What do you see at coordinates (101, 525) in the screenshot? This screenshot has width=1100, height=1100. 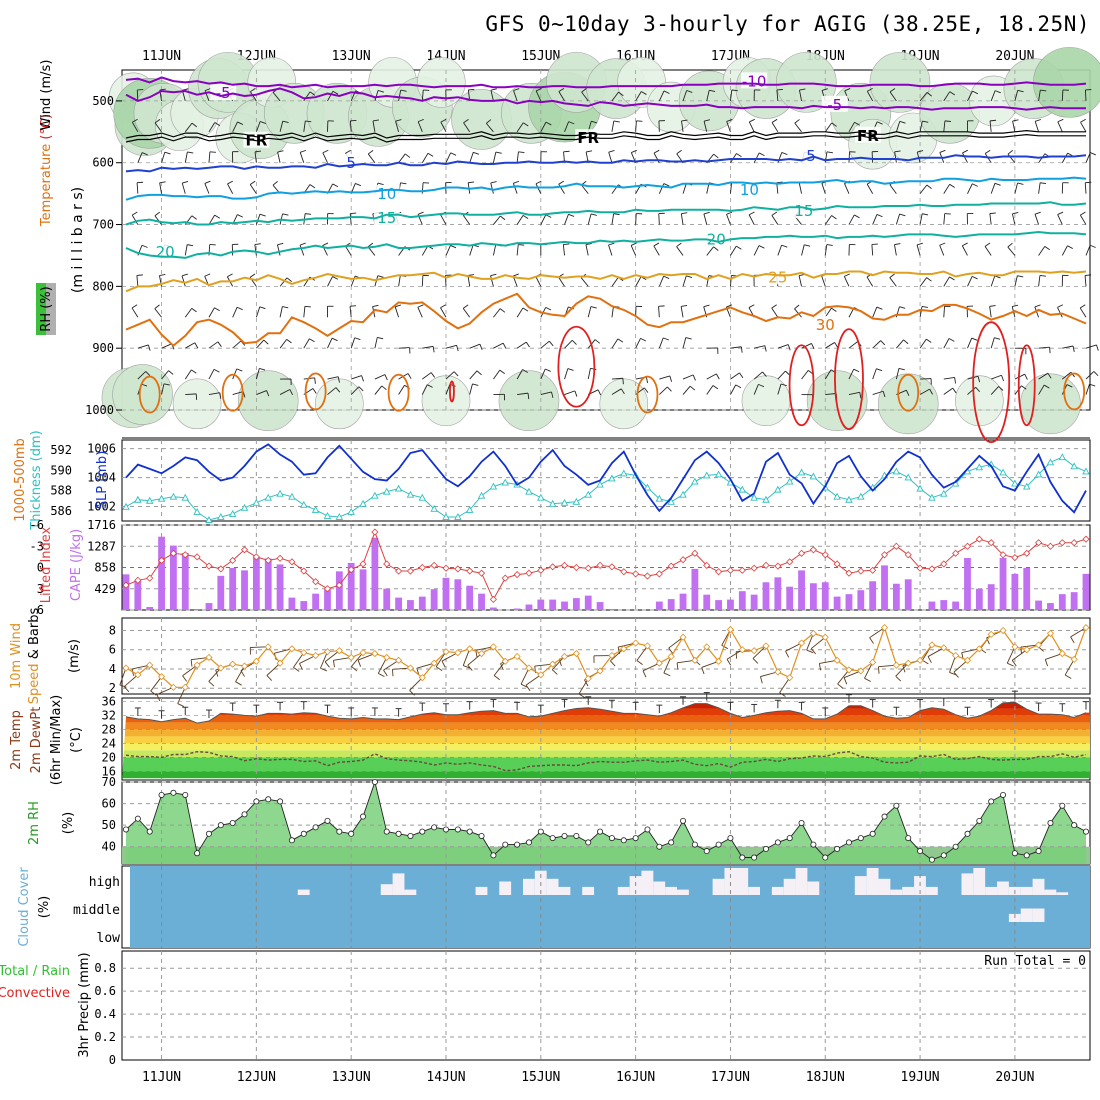 I see `cape-tick-label: 1716` at bounding box center [101, 525].